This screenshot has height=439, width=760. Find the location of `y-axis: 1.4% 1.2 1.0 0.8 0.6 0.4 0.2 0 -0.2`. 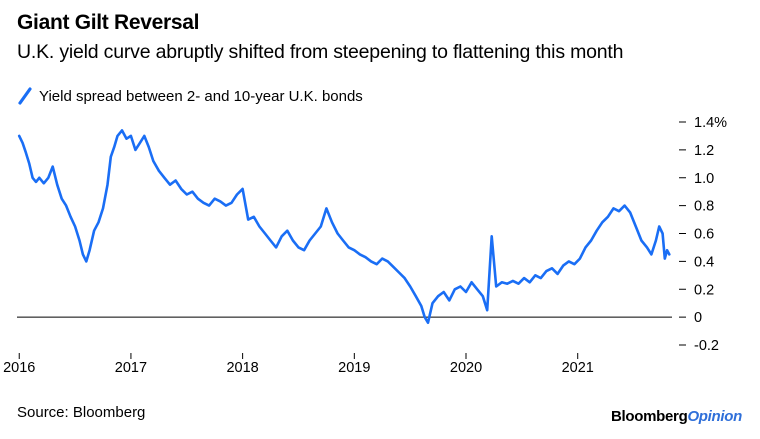

y-axis: 1.4% 1.2 1.0 0.8 0.6 0.4 0.2 0 -0.2 is located at coordinates (703, 234).